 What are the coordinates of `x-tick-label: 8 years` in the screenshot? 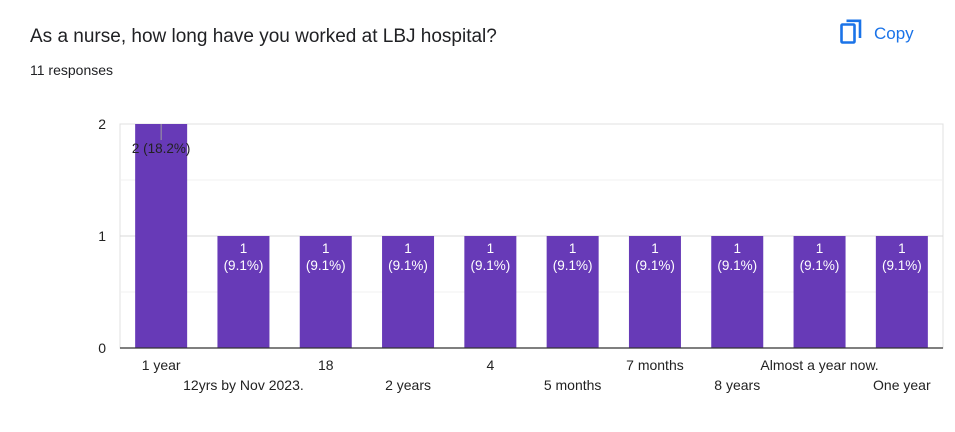 It's located at (737, 385).